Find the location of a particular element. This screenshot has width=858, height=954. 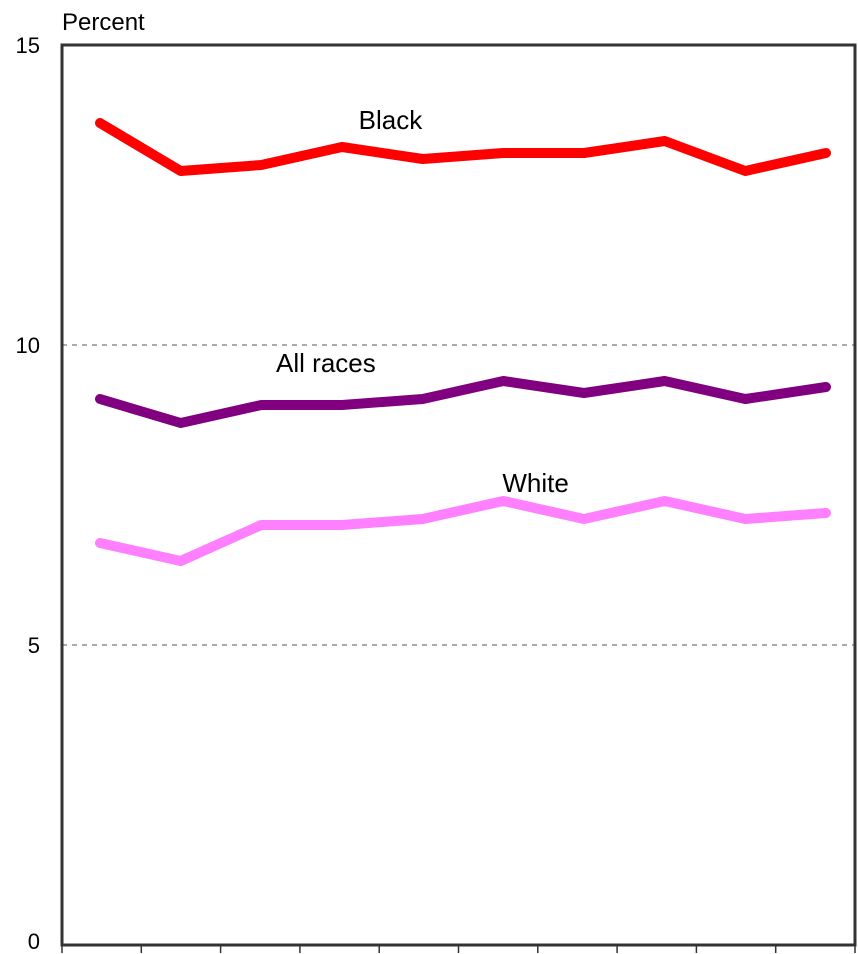

x-axis-ticks is located at coordinates (458, 949).